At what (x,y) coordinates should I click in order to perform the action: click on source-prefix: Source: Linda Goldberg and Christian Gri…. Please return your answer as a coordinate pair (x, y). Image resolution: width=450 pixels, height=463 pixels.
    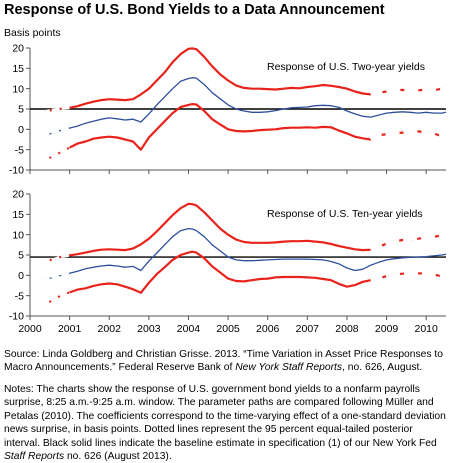
    Looking at the image, I should click on (223, 361).